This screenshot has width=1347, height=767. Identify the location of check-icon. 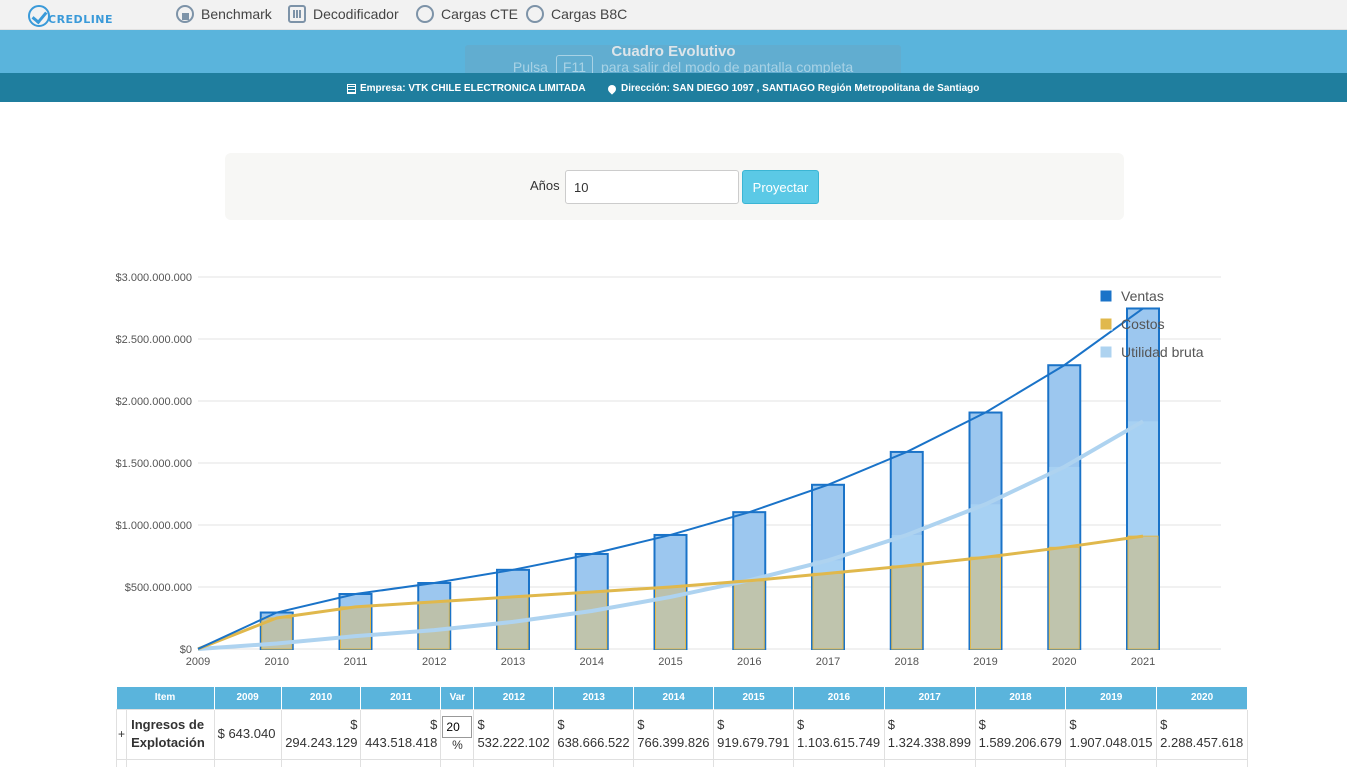
(39, 16).